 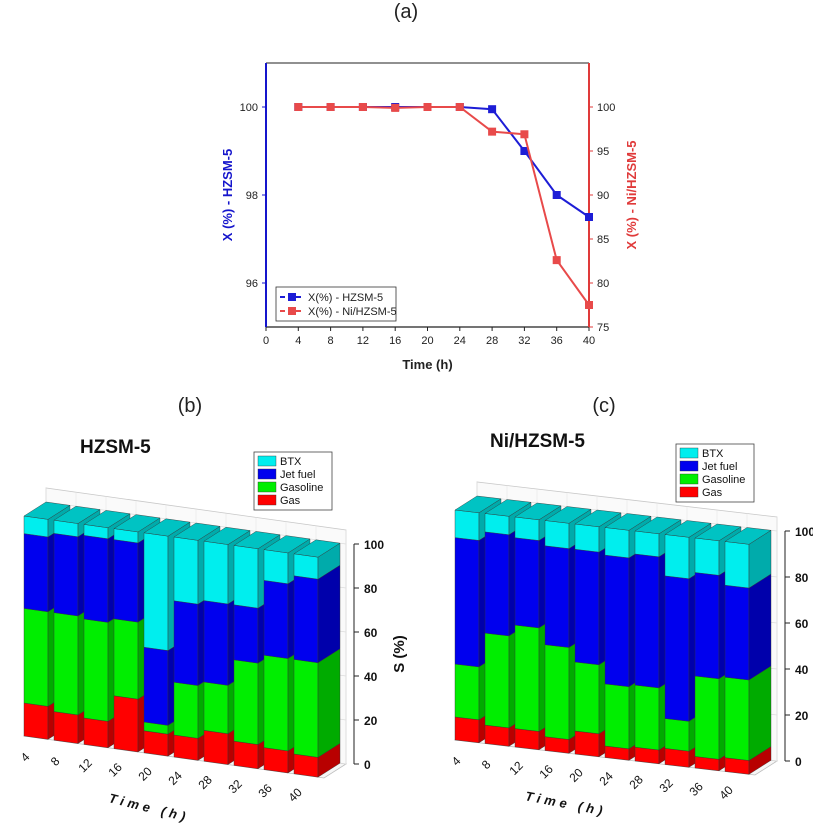 I want to click on left-y-tick-label: 100, so click(x=249, y=108).